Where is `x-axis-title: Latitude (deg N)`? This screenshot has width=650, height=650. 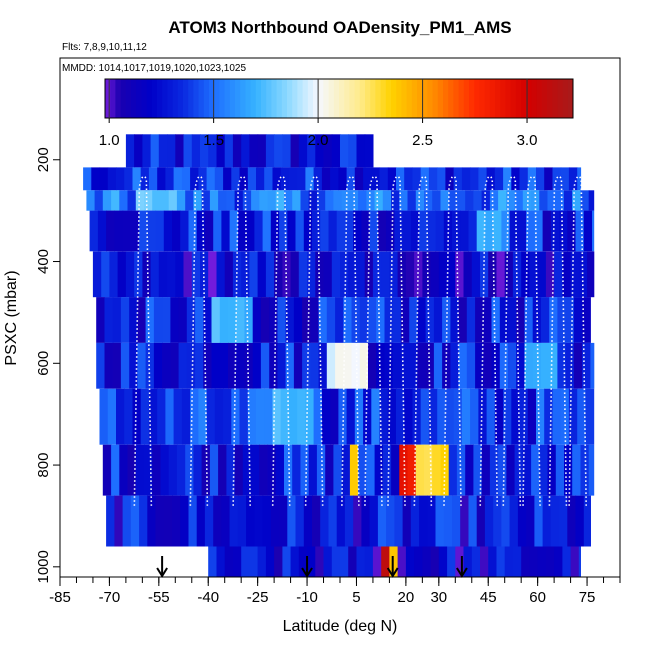 x-axis-title: Latitude (deg N) is located at coordinates (340, 626).